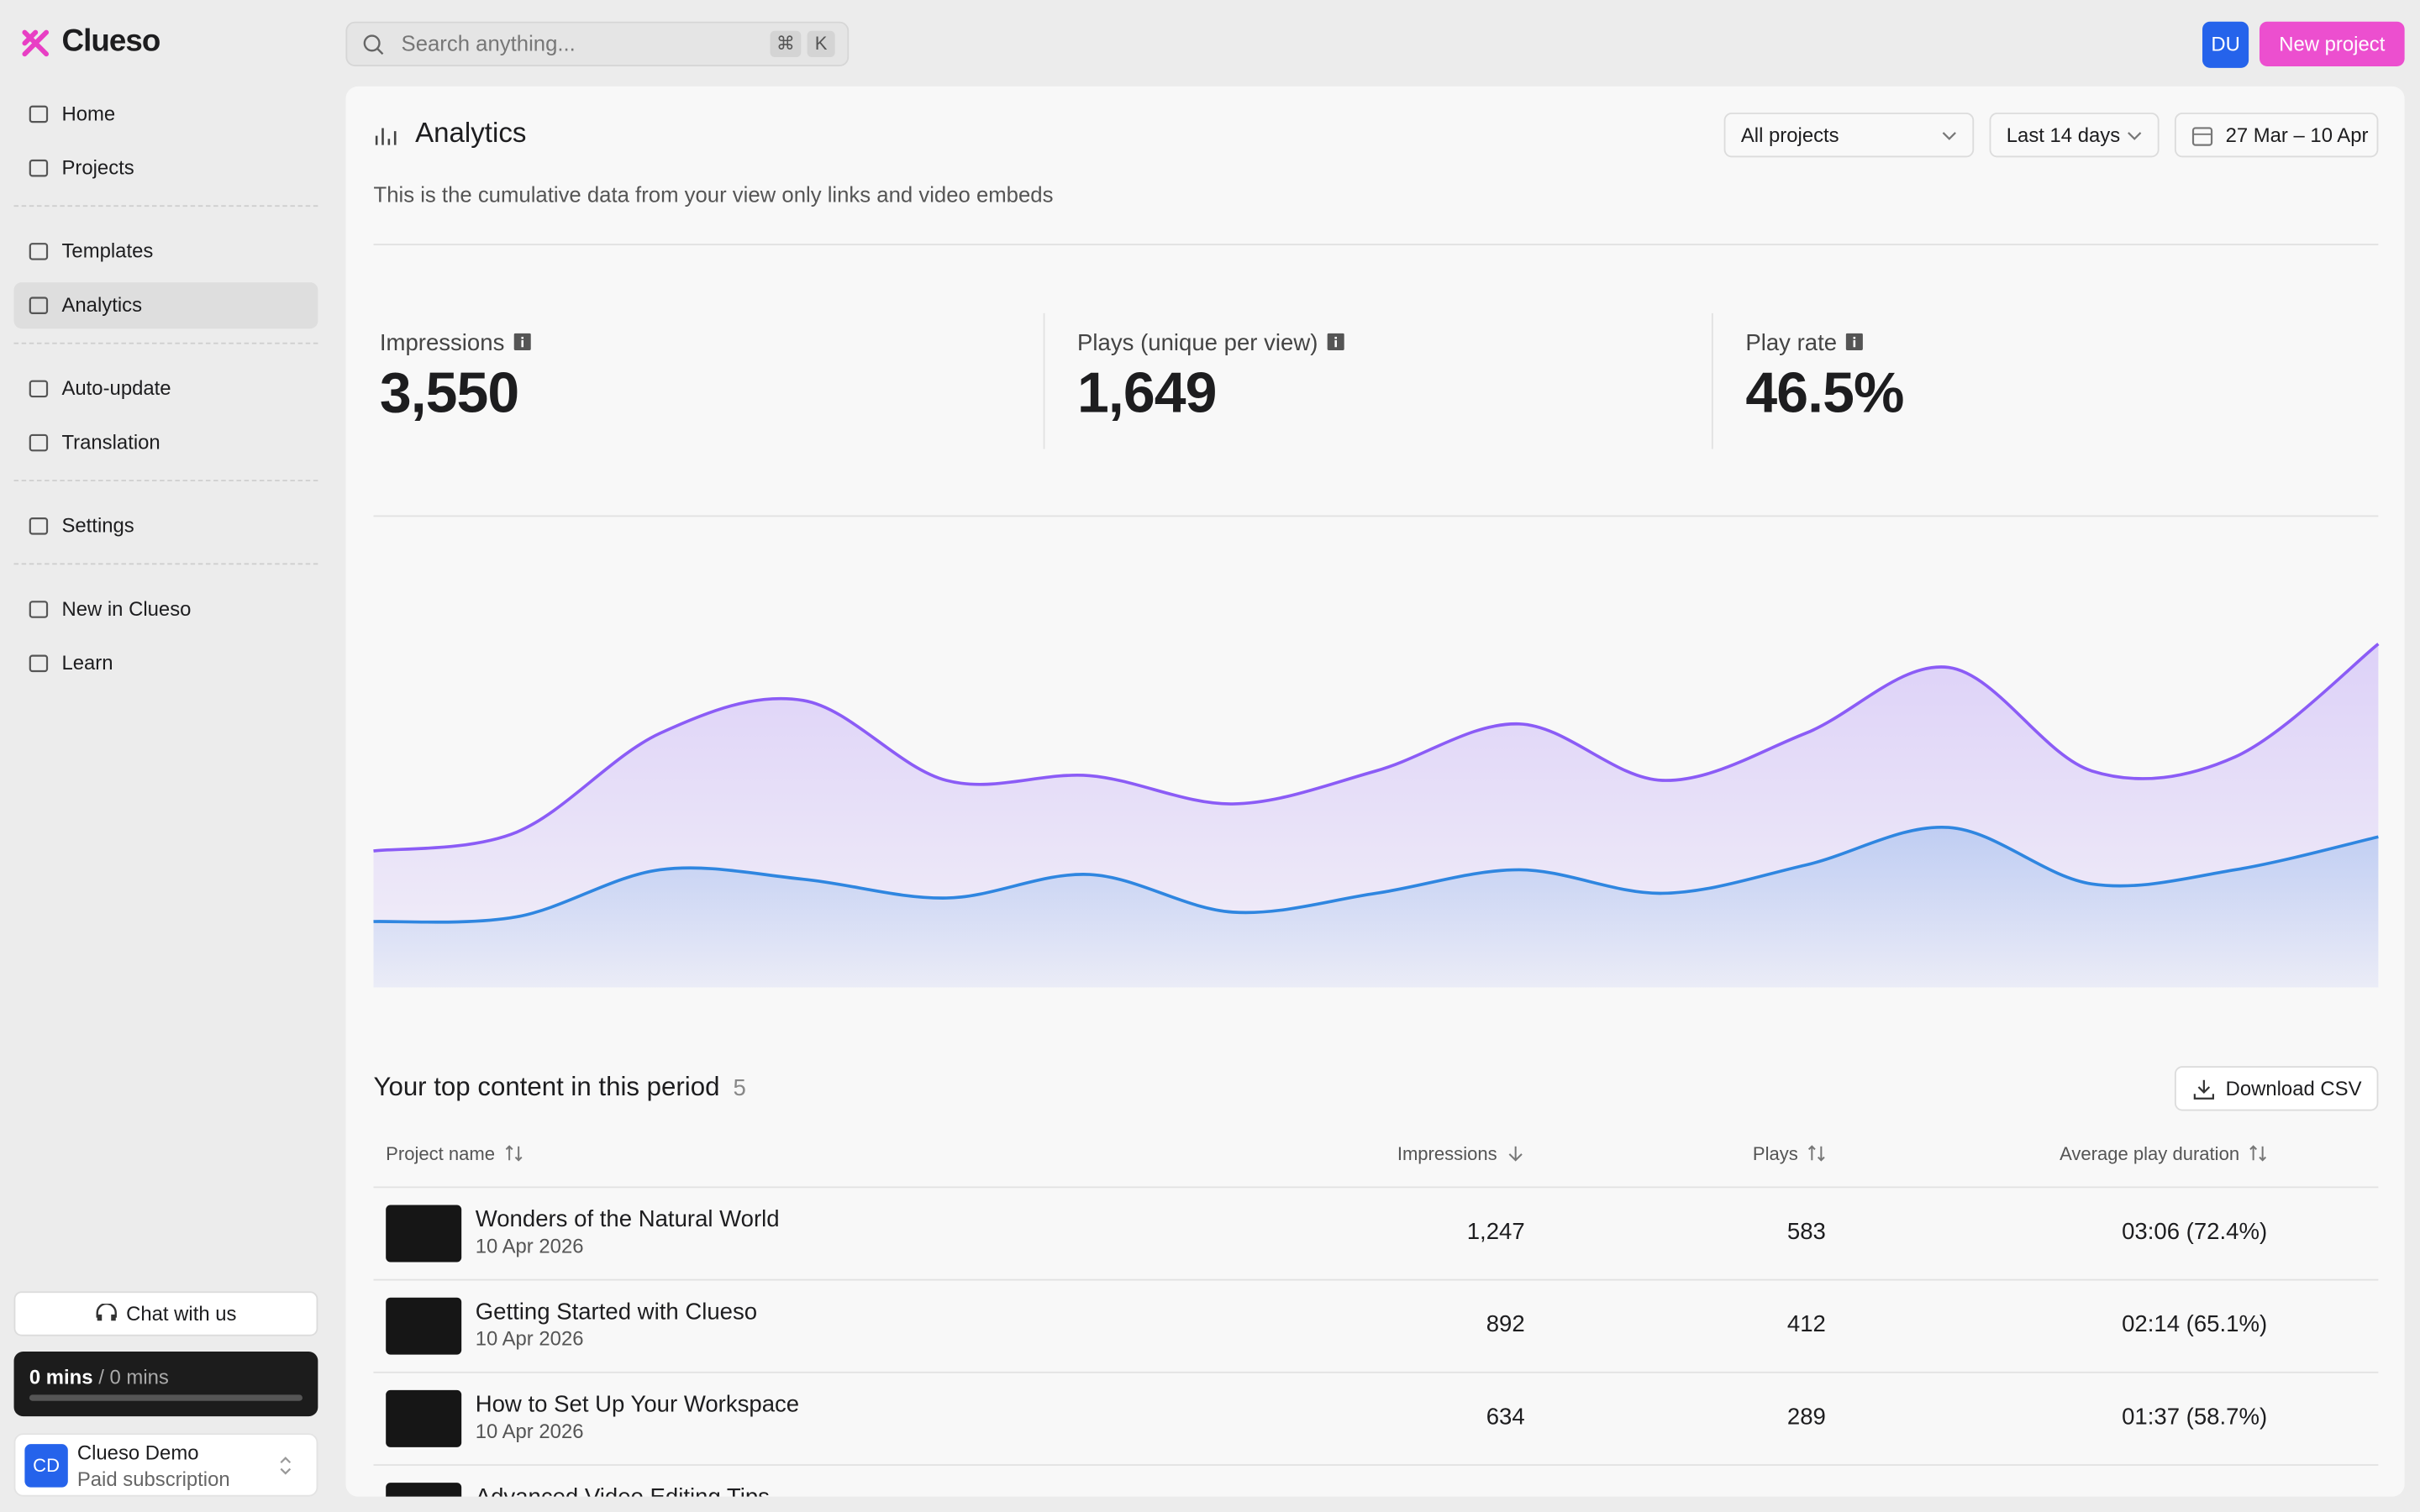 The image size is (2420, 1512). What do you see at coordinates (374, 44) in the screenshot?
I see `search-icon` at bounding box center [374, 44].